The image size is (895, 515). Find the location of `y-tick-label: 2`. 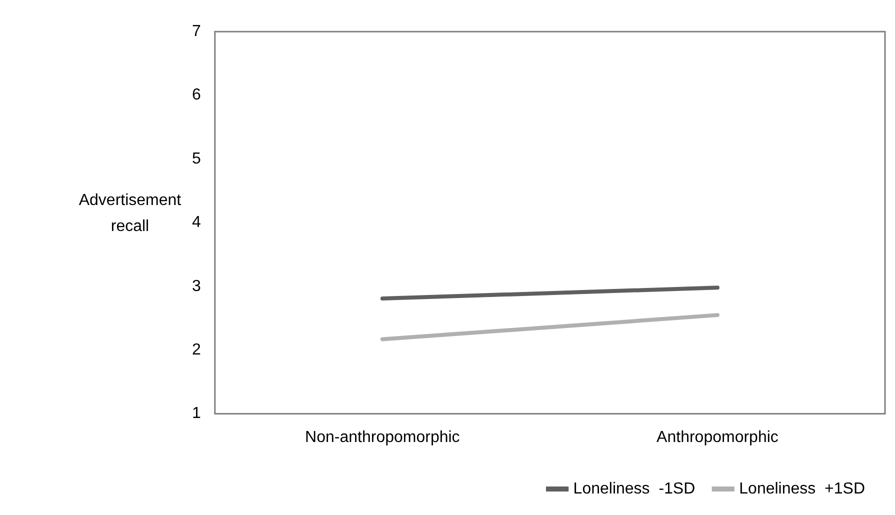

y-tick-label: 2 is located at coordinates (196, 350).